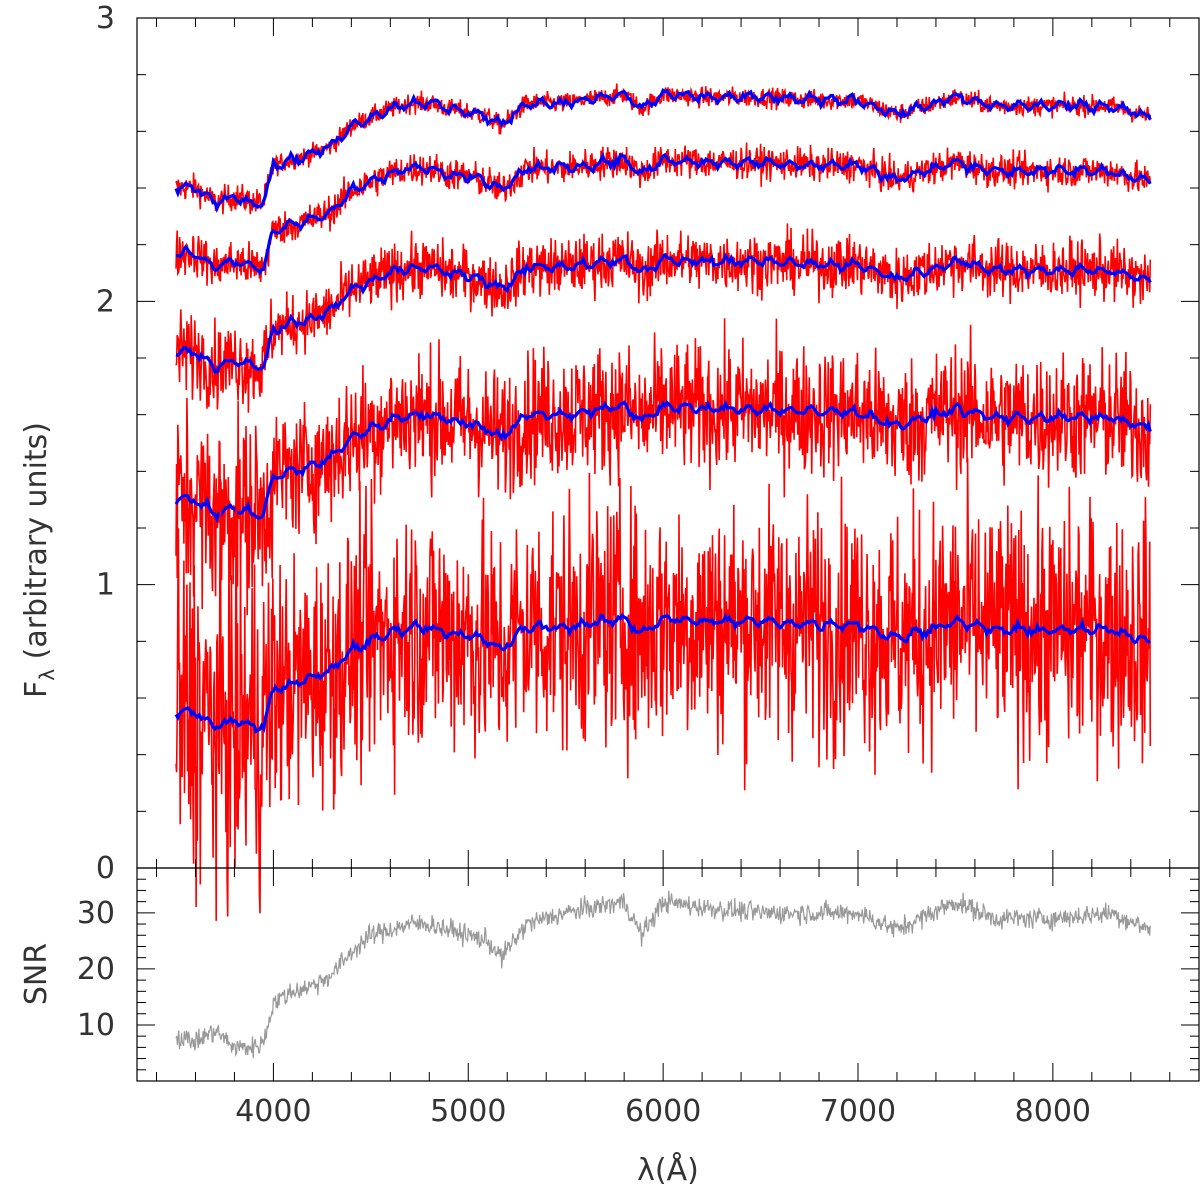 Image resolution: width=1200 pixels, height=1191 pixels. What do you see at coordinates (468, 1111) in the screenshot?
I see `wavelength-tick-label: 5000` at bounding box center [468, 1111].